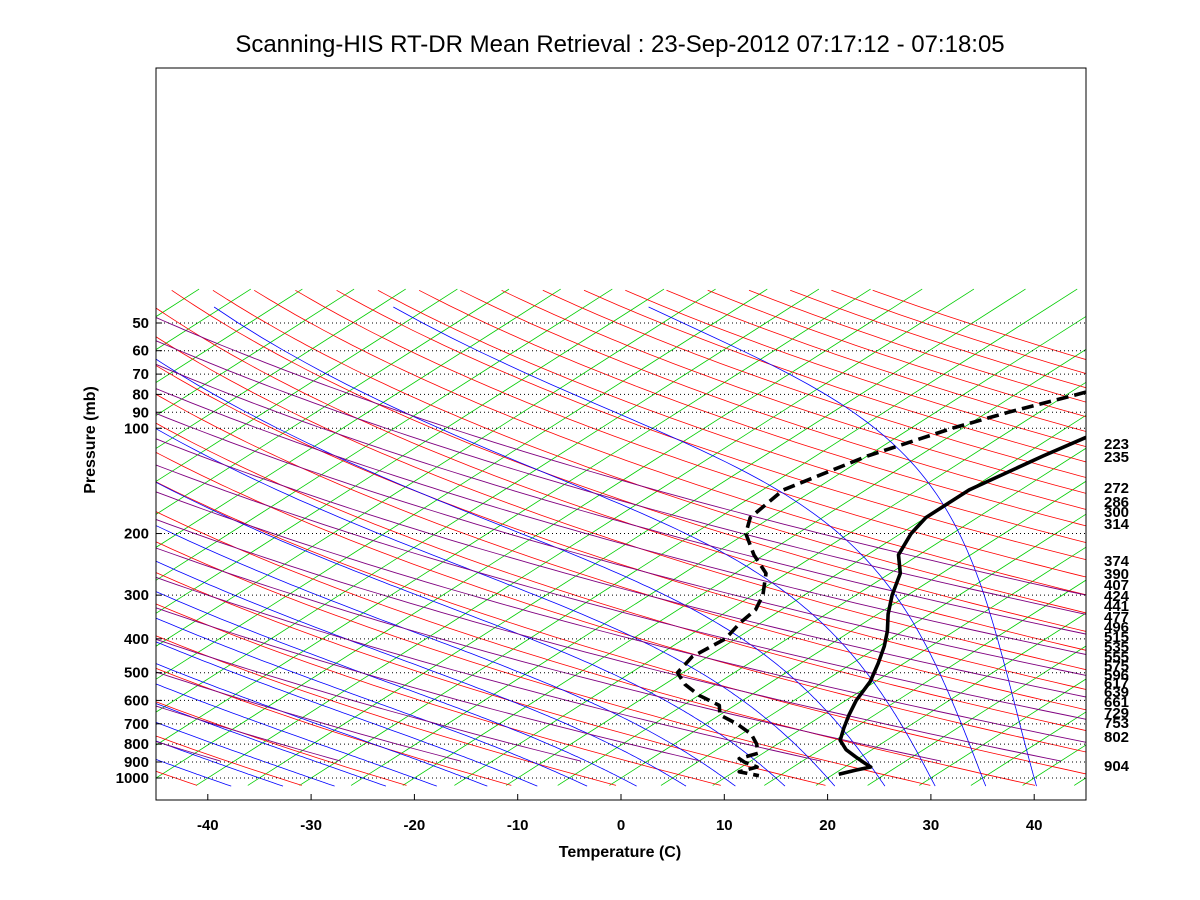 The width and height of the screenshot is (1200, 900). What do you see at coordinates (931, 825) in the screenshot?
I see `x-tick-label: 30` at bounding box center [931, 825].